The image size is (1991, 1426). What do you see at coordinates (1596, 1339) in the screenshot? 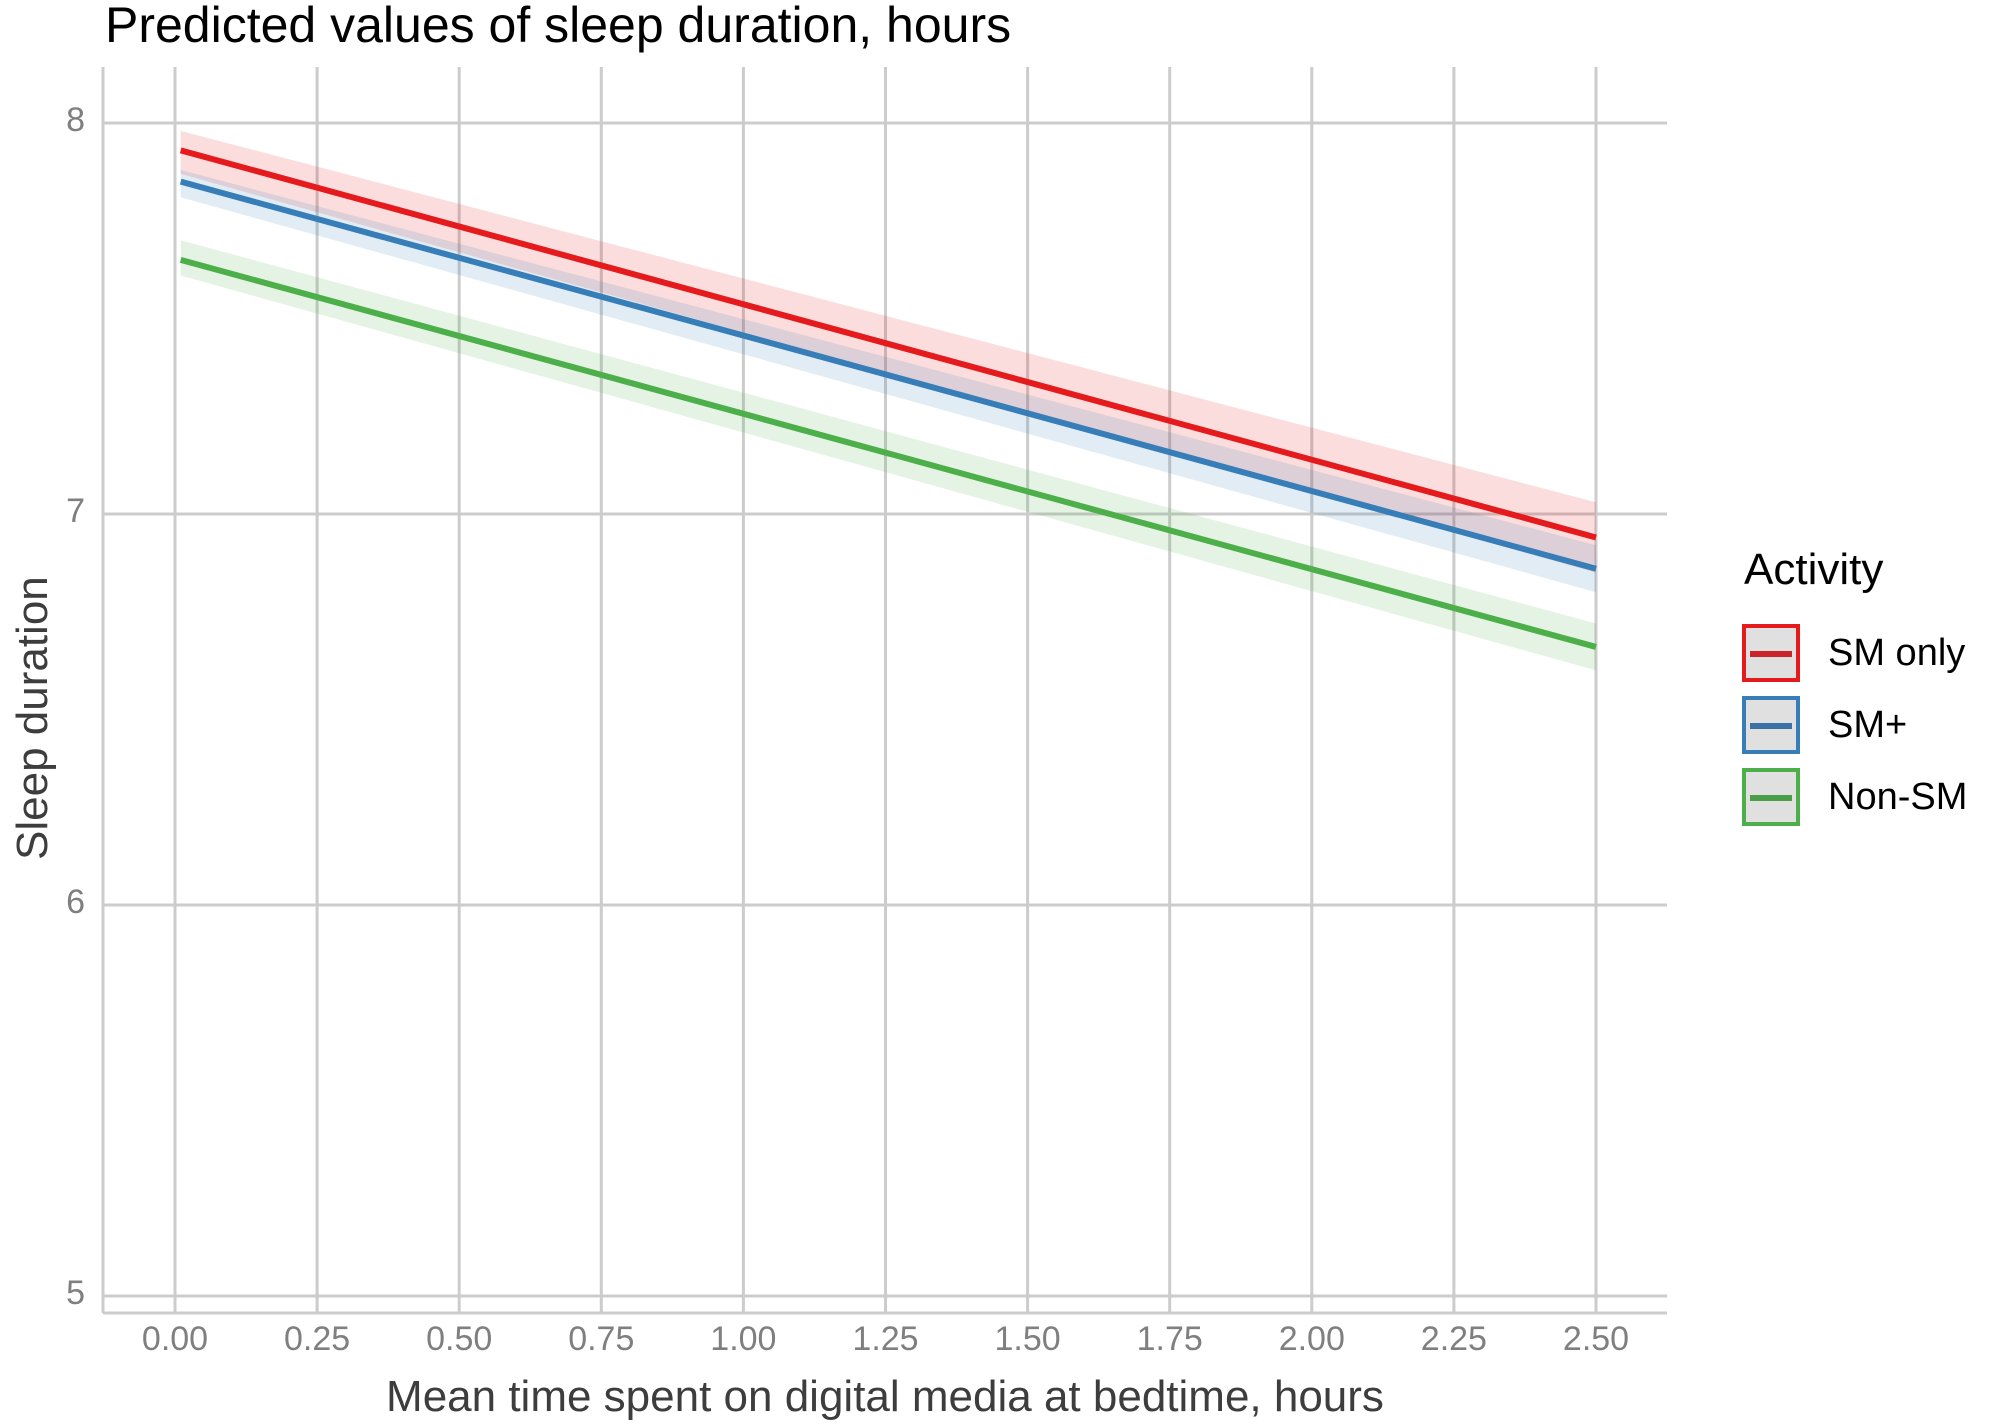
I see `x-tick-label: 2.50` at bounding box center [1596, 1339].